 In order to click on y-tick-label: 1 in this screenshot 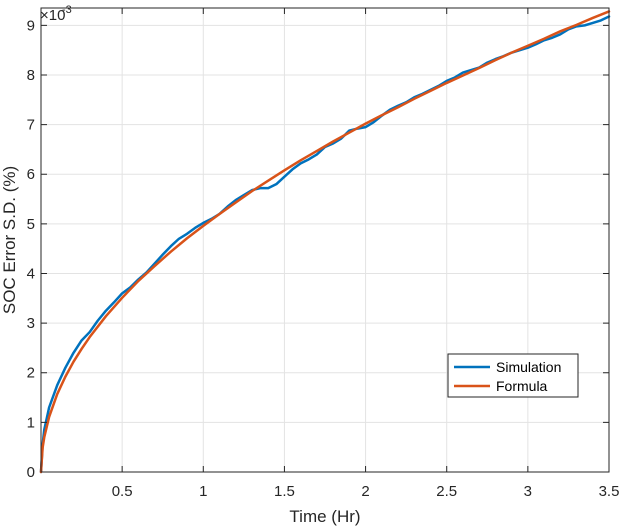, I will do `click(31, 422)`.